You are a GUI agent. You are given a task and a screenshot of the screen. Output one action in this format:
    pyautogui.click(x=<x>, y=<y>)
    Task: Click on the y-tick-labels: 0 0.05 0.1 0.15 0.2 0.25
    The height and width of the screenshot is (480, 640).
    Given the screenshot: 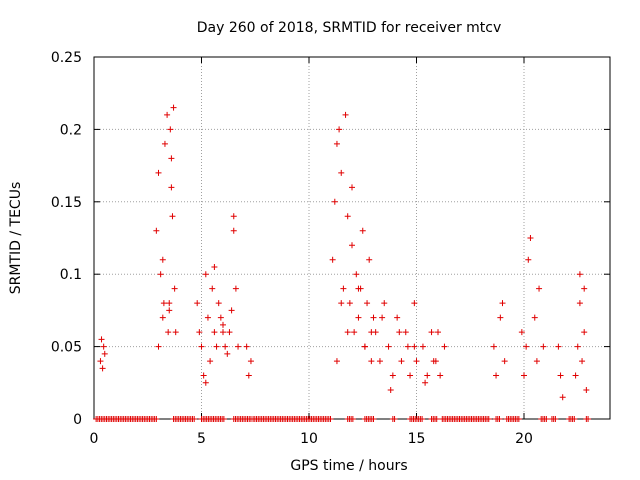 What is the action you would take?
    pyautogui.click(x=66, y=239)
    